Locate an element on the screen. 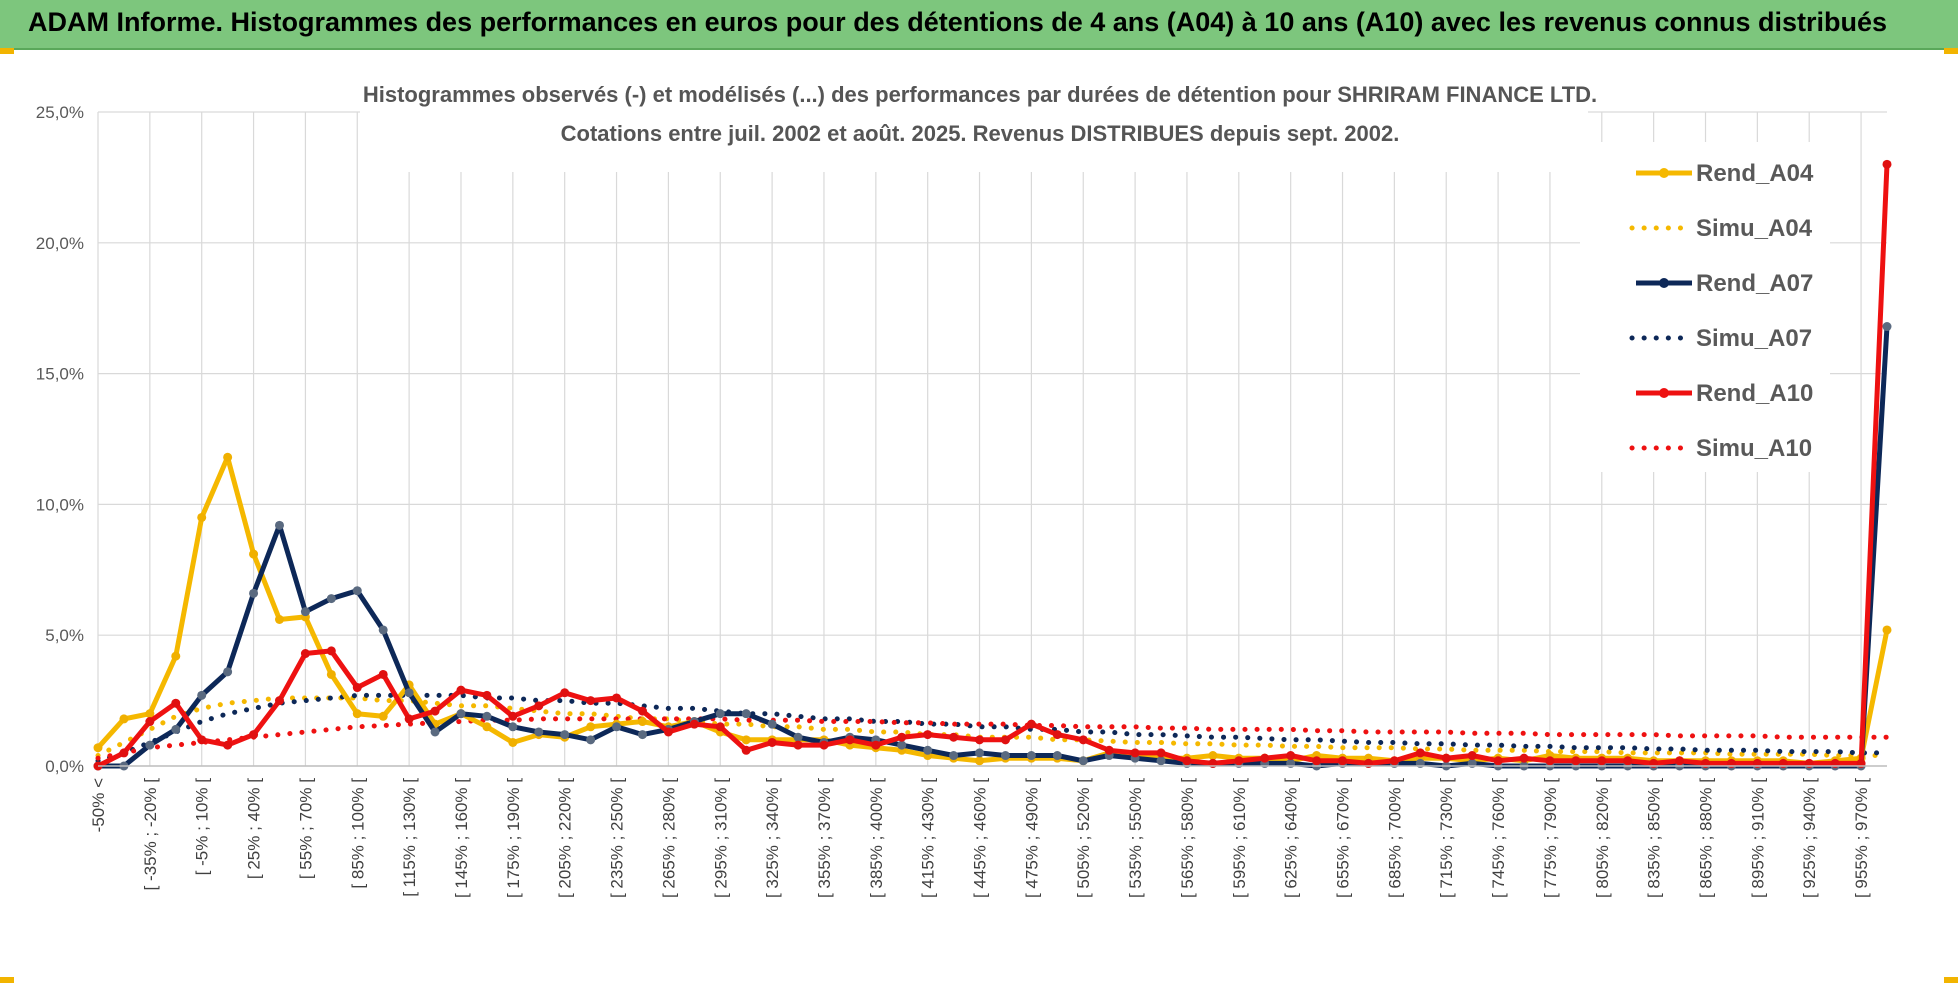 The width and height of the screenshot is (1958, 983). legend-label-simu-a07: Simu_A07 is located at coordinates (1754, 338).